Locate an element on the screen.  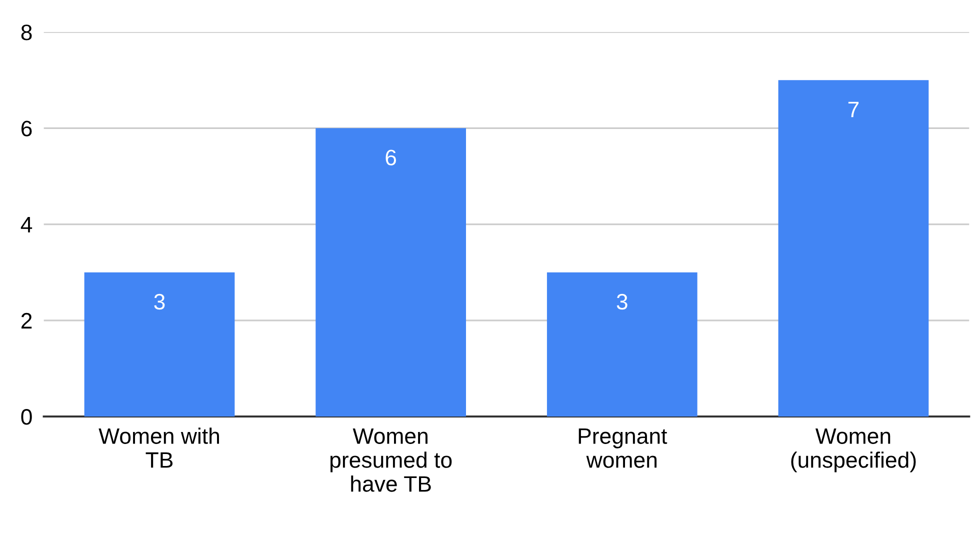
x-tick-label: Women (unspecified) is located at coordinates (853, 450).